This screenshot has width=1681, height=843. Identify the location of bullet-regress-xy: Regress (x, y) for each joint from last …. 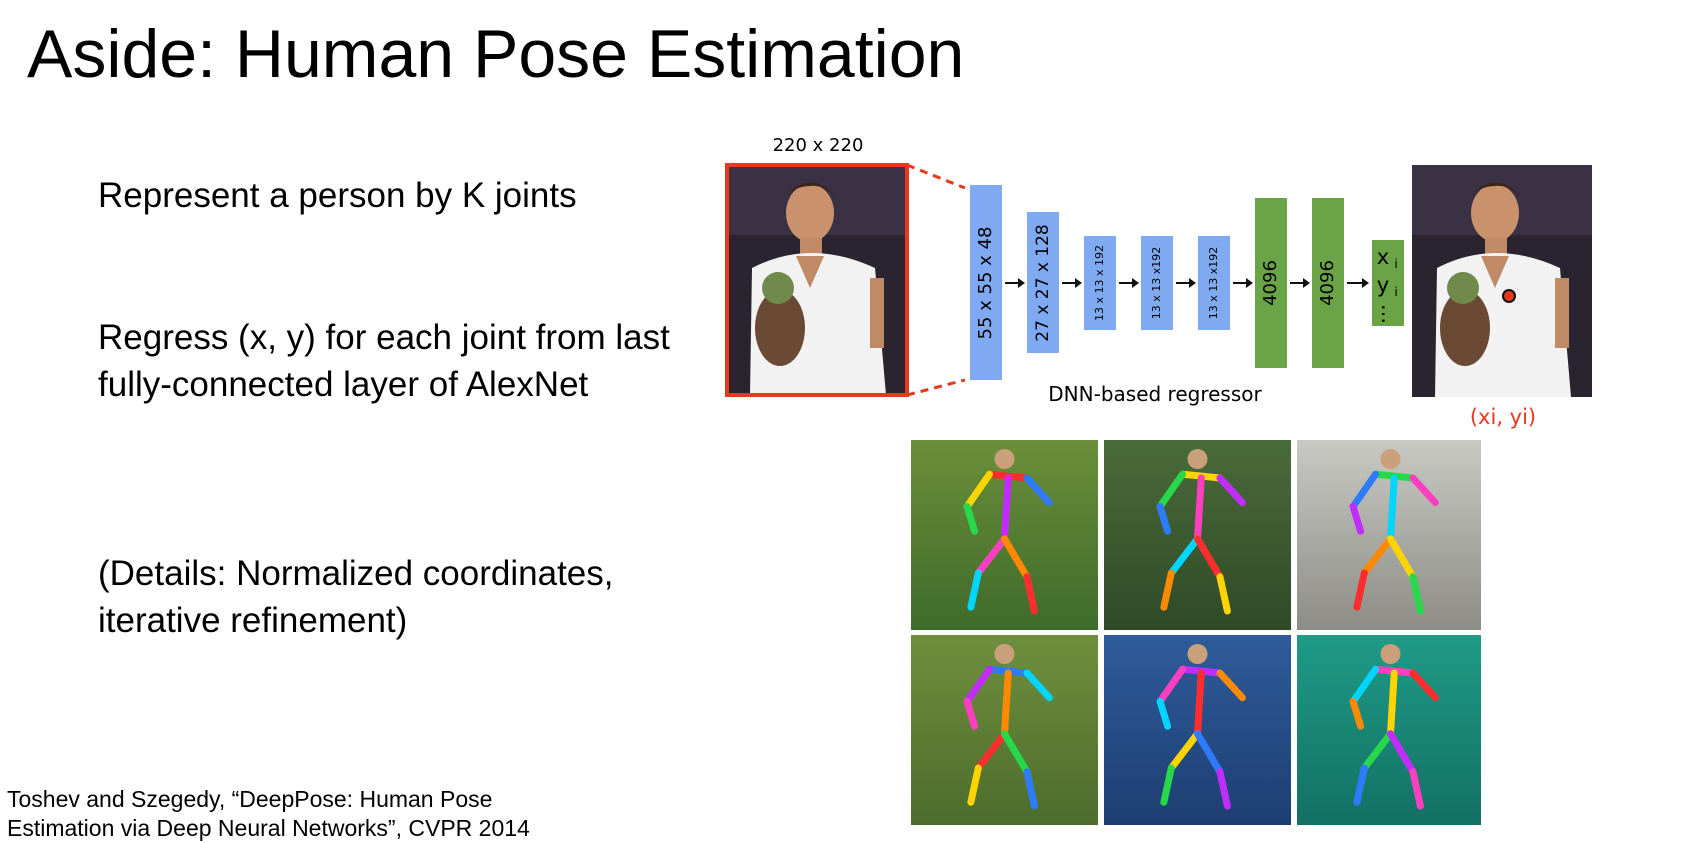
(384, 361).